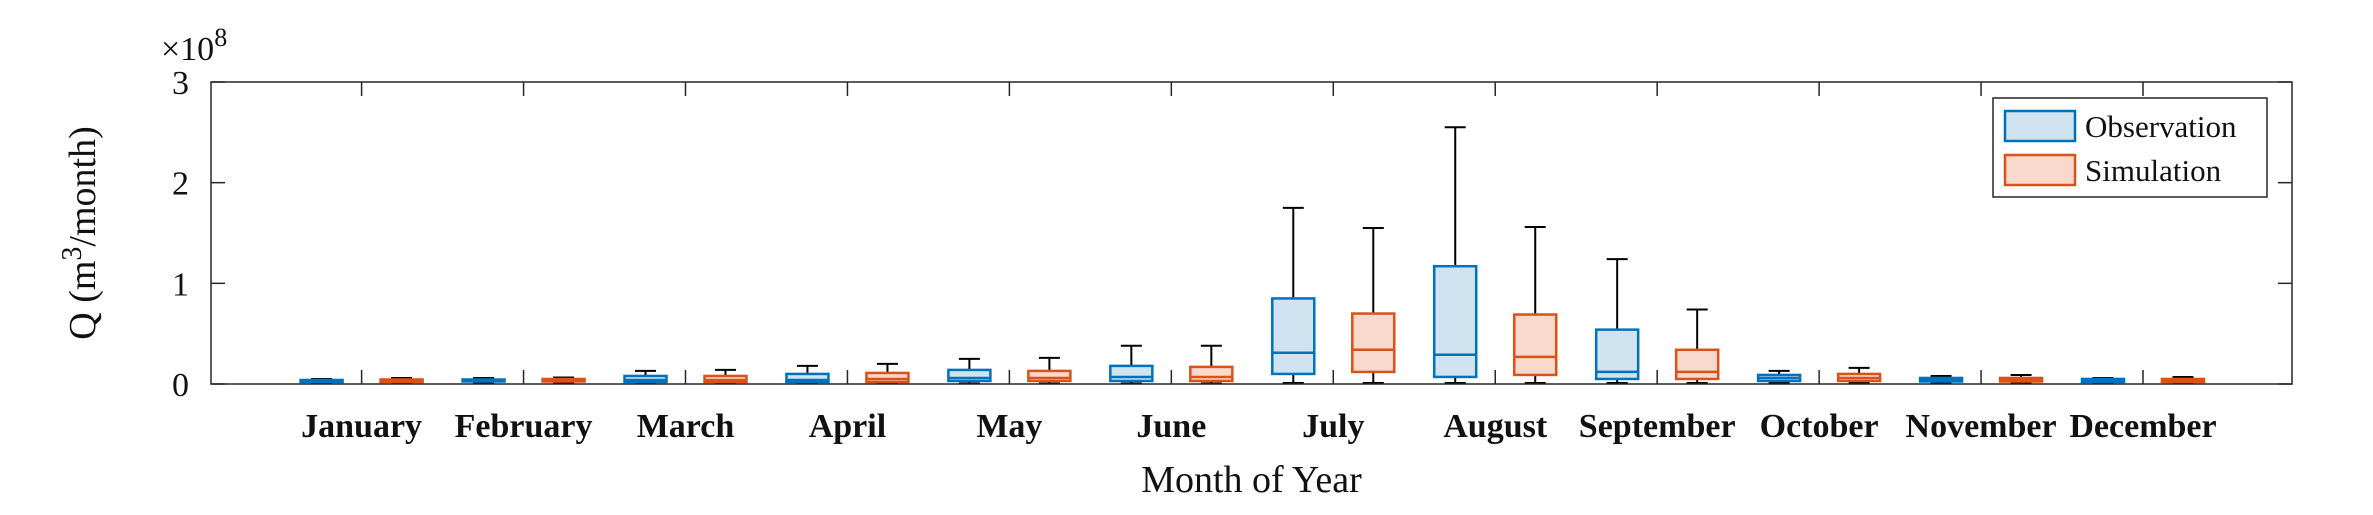 This screenshot has height=515, width=2373. I want to click on y-axis-exponent: ×10⁸, so click(194, 45).